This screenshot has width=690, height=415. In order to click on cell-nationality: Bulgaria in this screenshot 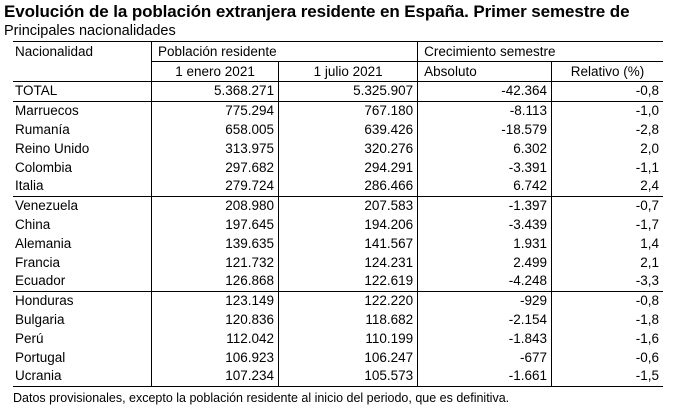, I will do `click(40, 319)`.